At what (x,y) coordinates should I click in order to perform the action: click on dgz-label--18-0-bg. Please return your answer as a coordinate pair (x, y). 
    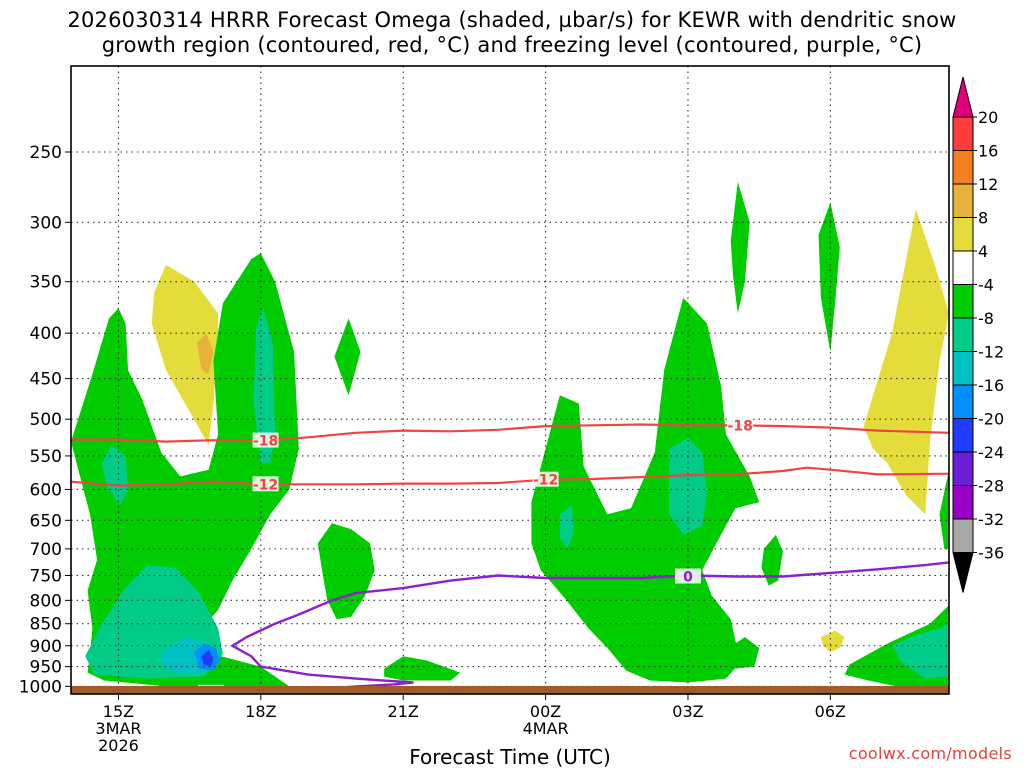
    Looking at the image, I should click on (265, 440).